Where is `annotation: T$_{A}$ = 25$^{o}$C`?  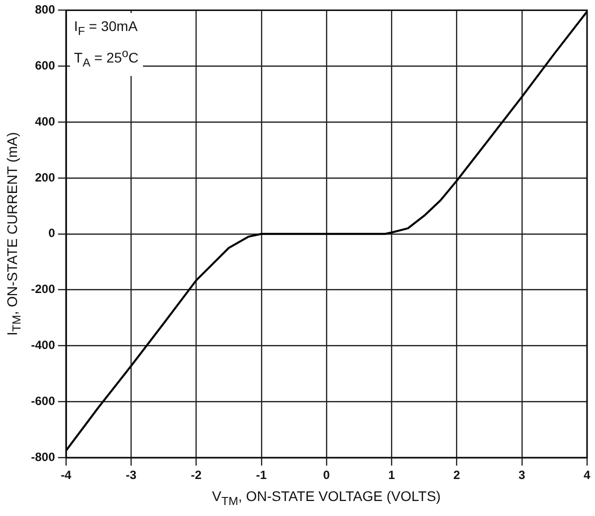 annotation: T$_{A}$ = 25$^{o}$C is located at coordinates (106, 59).